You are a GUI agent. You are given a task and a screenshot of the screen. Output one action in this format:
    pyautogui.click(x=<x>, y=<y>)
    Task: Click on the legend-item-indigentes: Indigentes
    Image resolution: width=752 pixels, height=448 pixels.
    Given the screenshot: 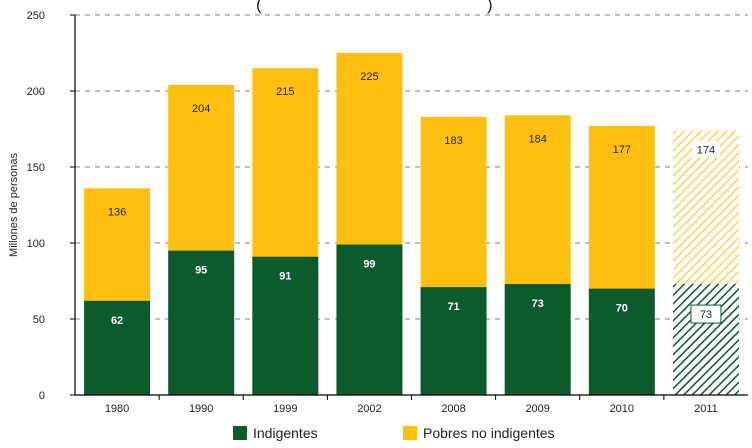 What is the action you would take?
    pyautogui.click(x=275, y=433)
    